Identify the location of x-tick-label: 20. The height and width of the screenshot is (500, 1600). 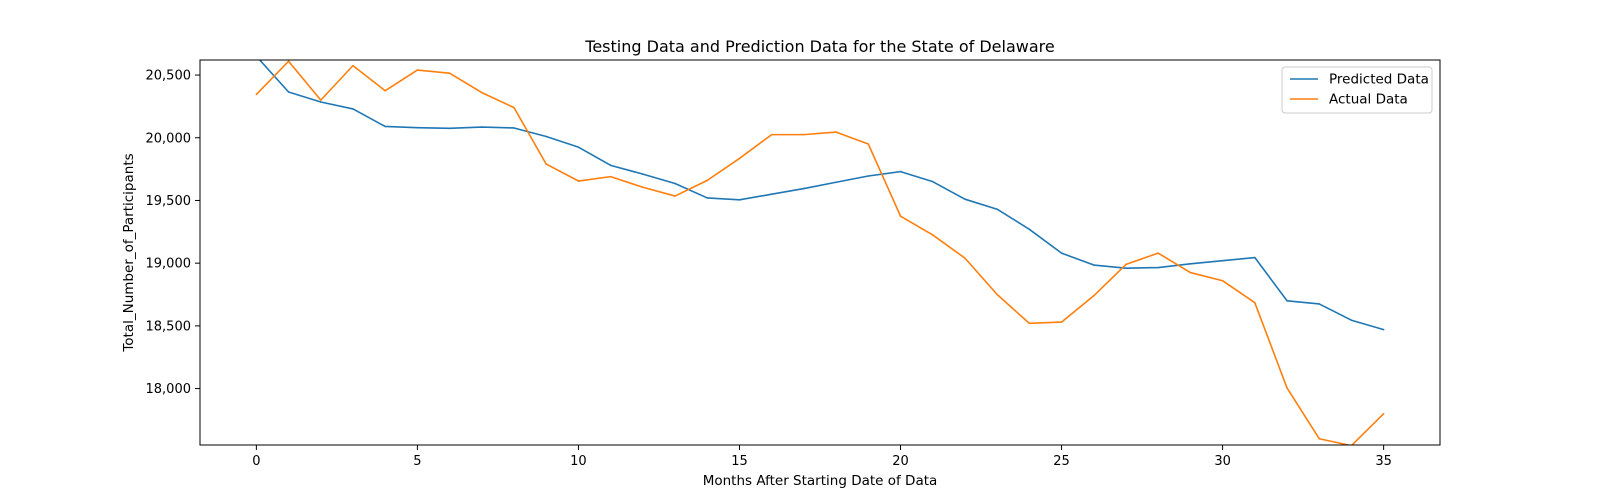
(900, 461).